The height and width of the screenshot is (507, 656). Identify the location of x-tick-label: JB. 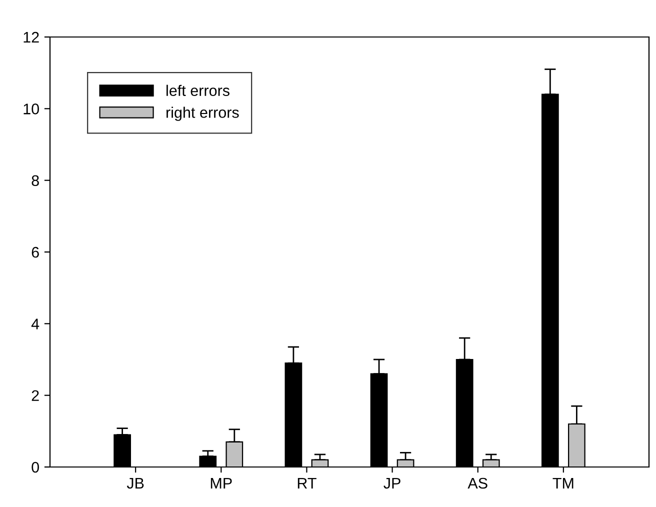
(135, 483).